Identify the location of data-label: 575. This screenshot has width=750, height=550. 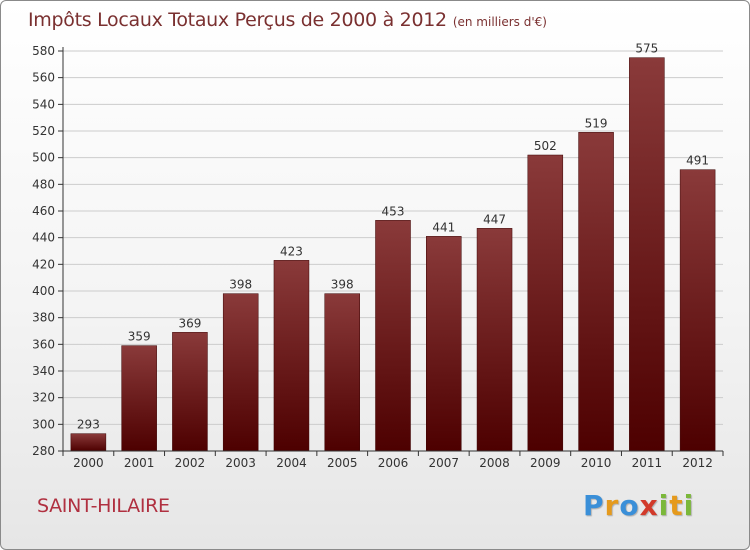
(646, 49).